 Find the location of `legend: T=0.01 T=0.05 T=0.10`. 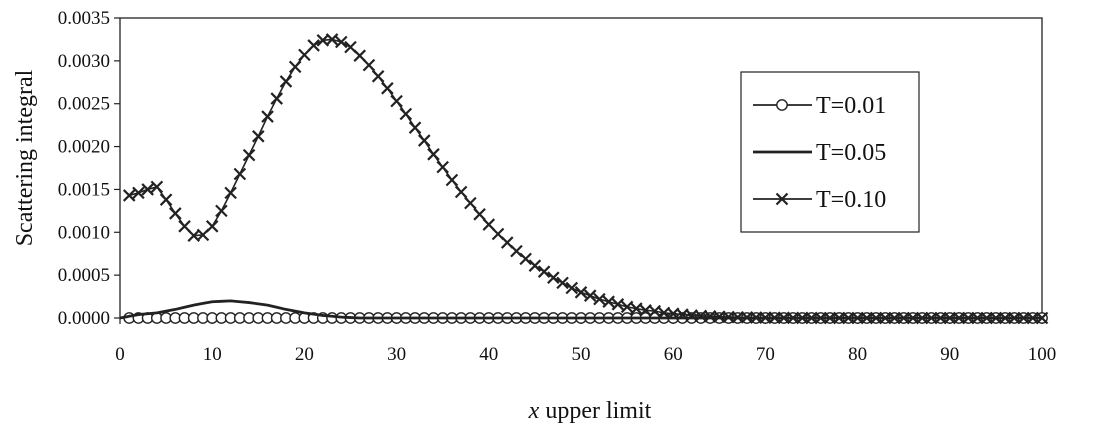

legend: T=0.01 T=0.05 T=0.10 is located at coordinates (830, 152).